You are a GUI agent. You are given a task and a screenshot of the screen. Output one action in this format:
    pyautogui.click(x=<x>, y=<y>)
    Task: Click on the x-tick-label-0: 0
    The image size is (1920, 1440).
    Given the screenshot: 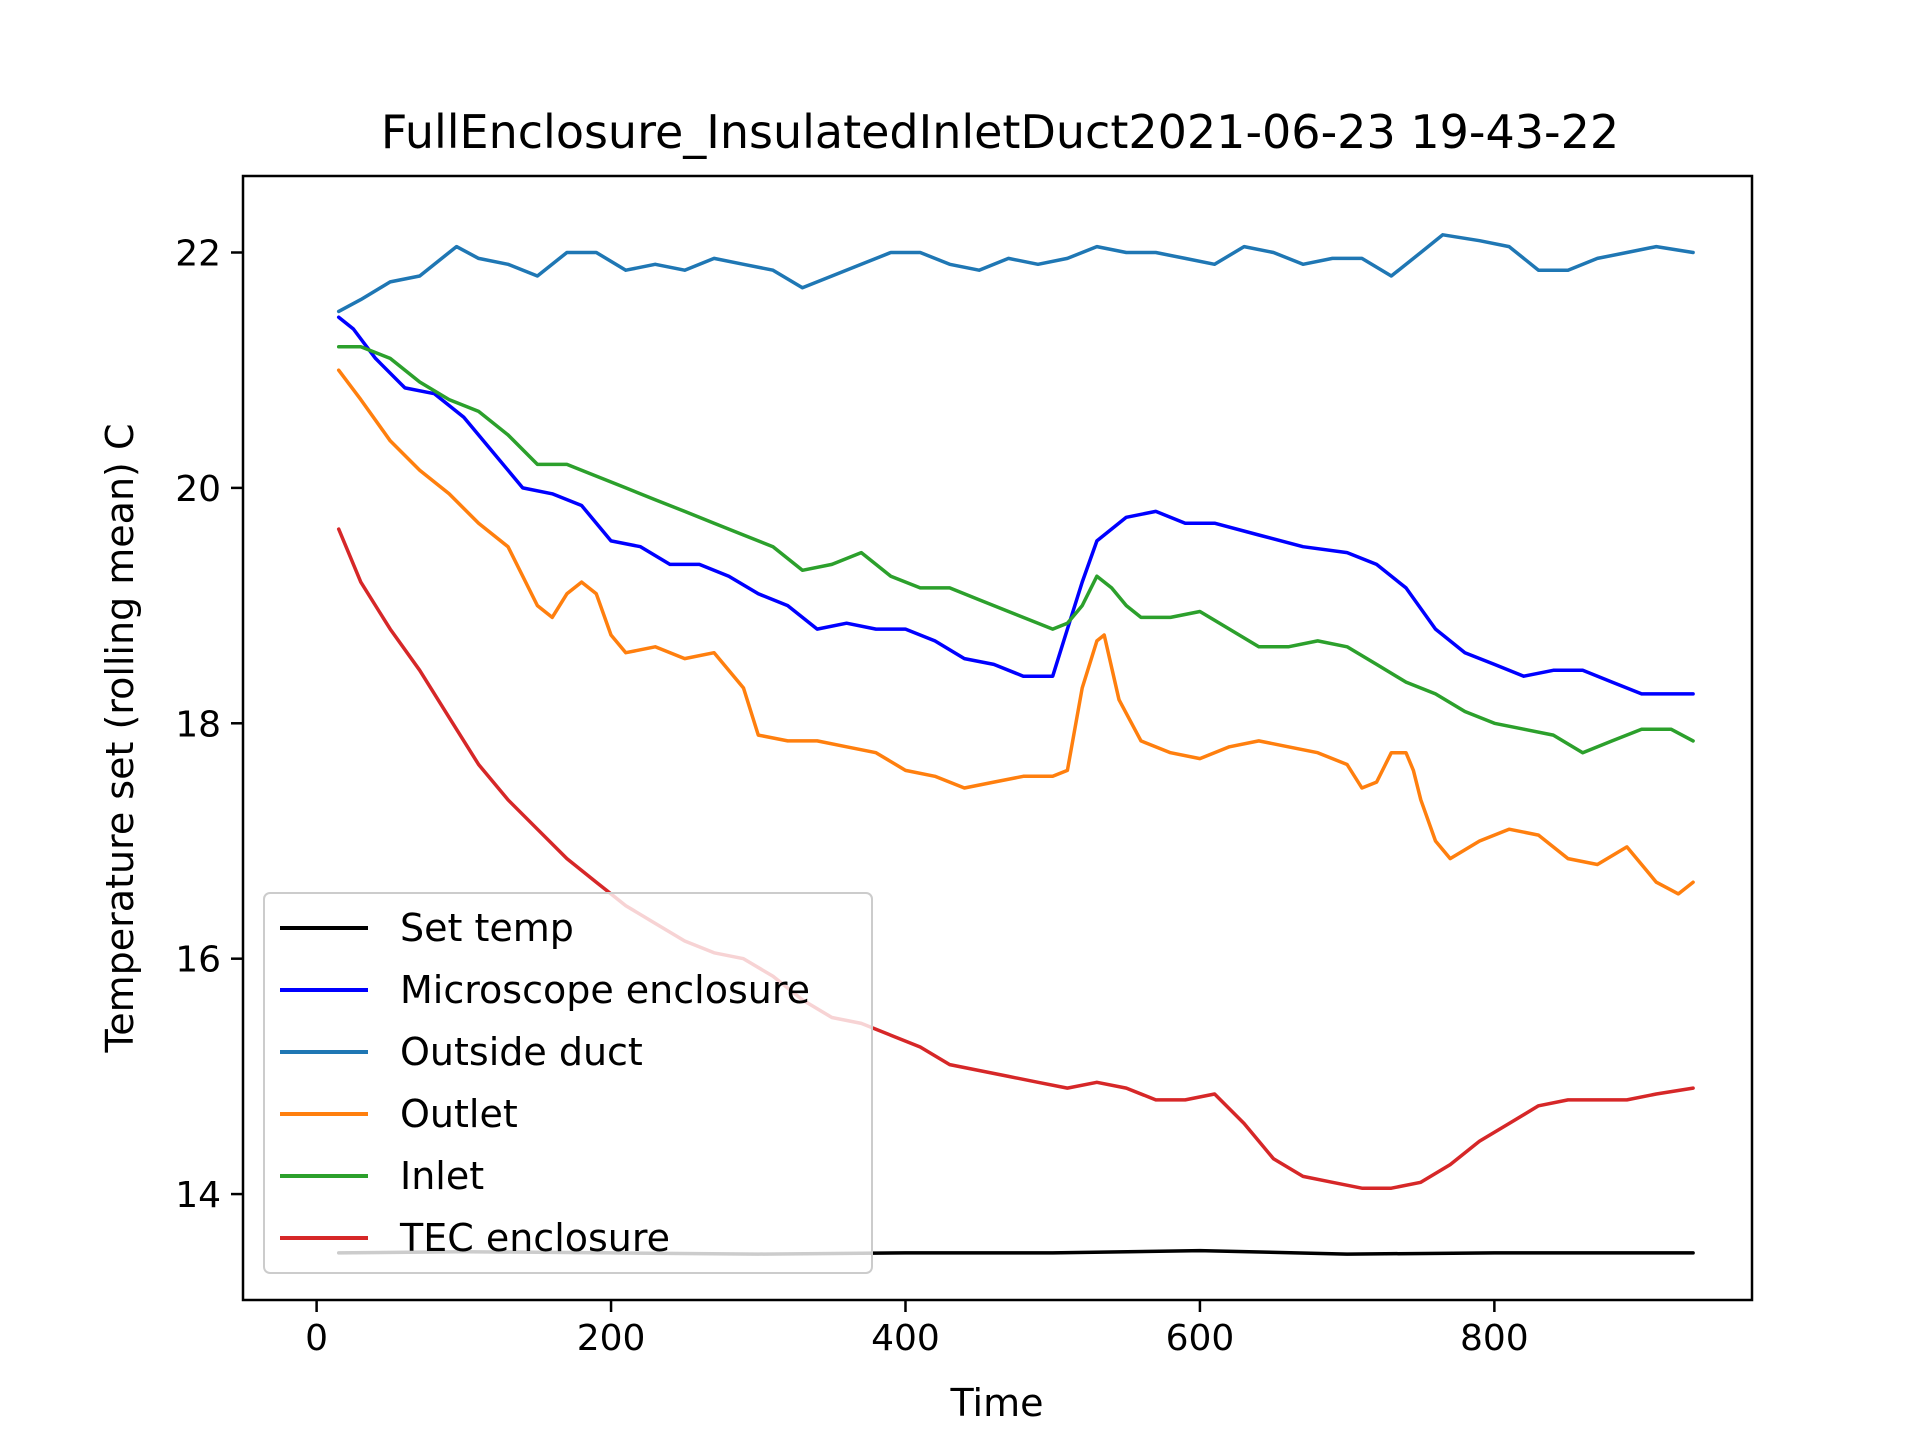 What is the action you would take?
    pyautogui.click(x=316, y=1338)
    